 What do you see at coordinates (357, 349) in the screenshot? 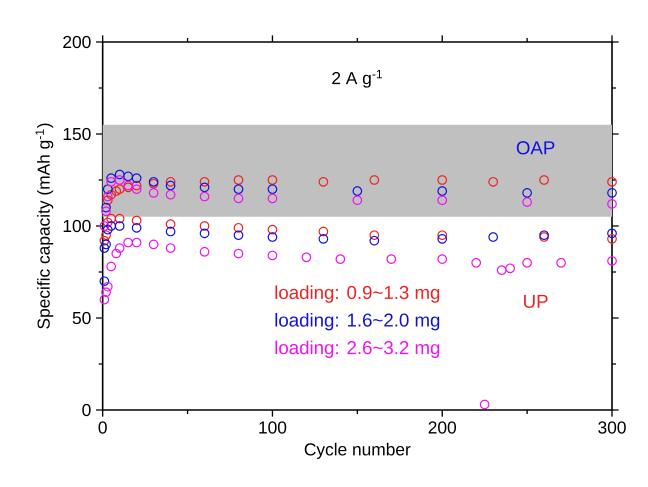
I see `text: loading: 2.6~3.2 mg` at bounding box center [357, 349].